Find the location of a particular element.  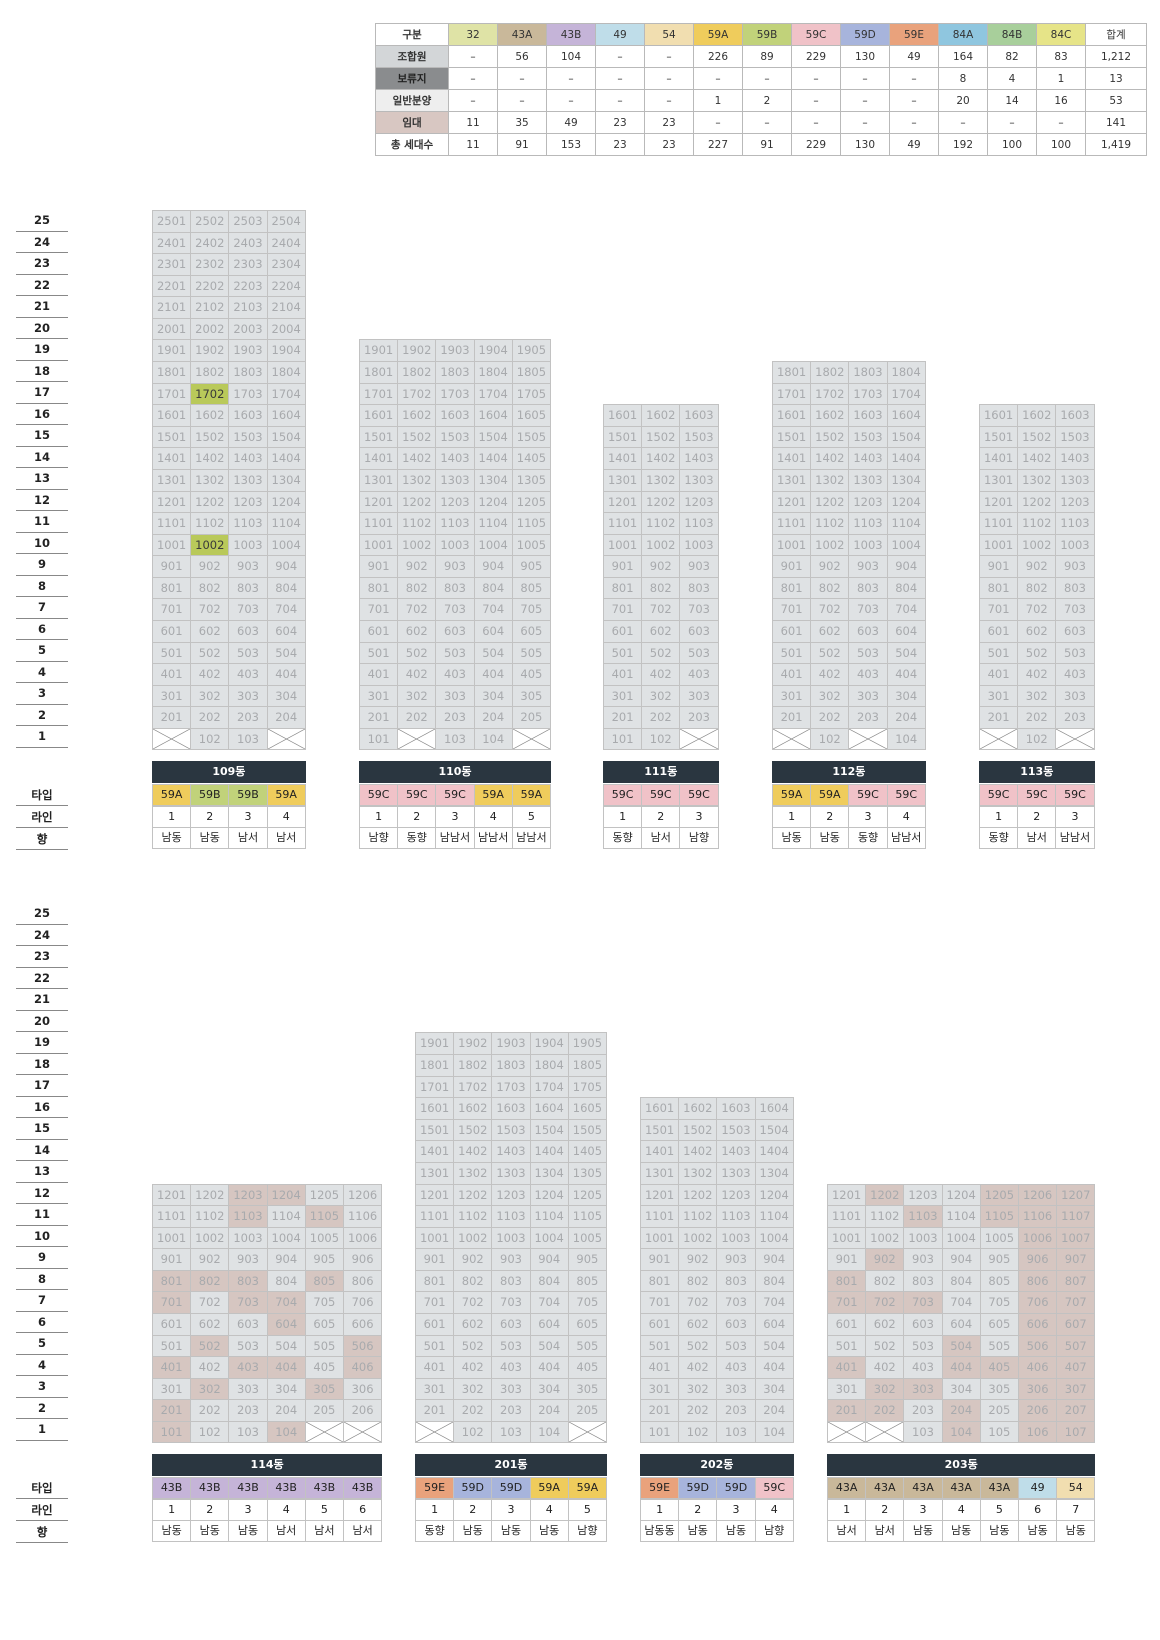

unit-cell: 1605 is located at coordinates (587, 1108).